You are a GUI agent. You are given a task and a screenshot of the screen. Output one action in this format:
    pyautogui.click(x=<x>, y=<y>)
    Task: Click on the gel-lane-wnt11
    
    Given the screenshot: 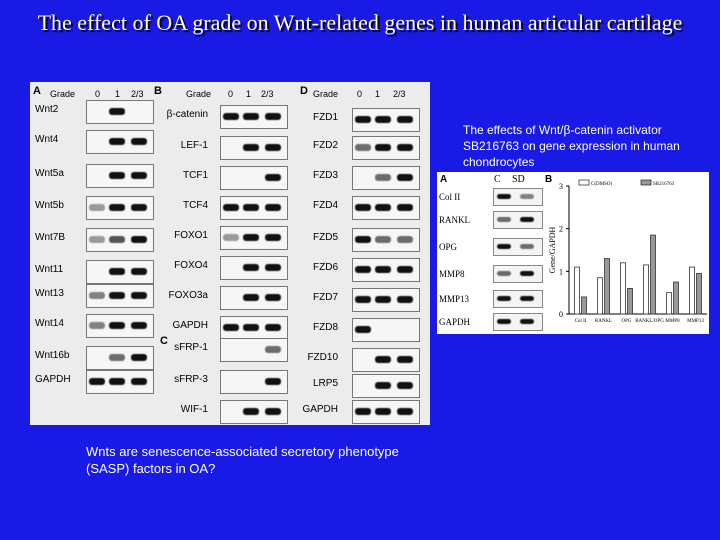 What is the action you would take?
    pyautogui.click(x=120, y=272)
    